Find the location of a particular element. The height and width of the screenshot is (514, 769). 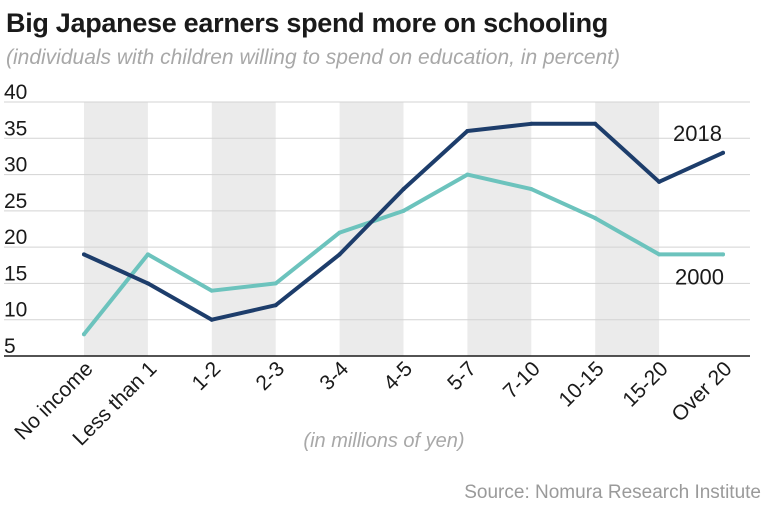

x-tick-label: 15-20 is located at coordinates (645, 384).